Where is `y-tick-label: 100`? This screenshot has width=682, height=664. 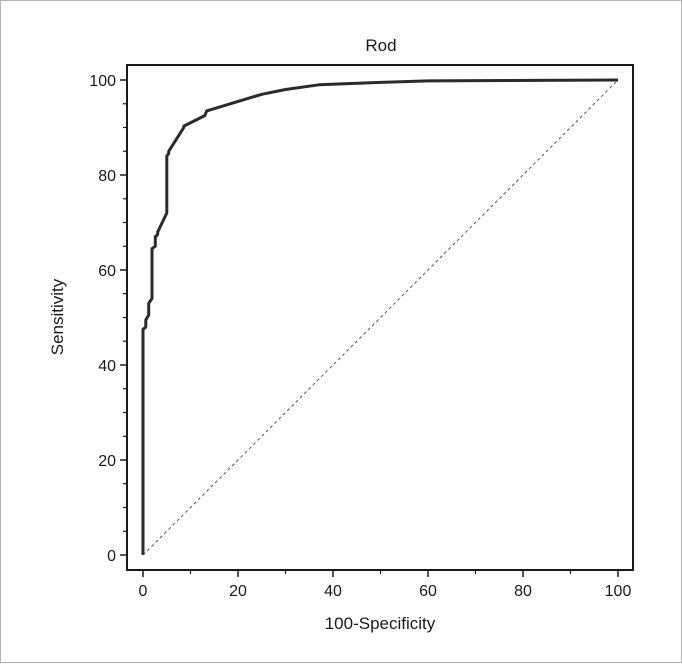
y-tick-label: 100 is located at coordinates (102, 81).